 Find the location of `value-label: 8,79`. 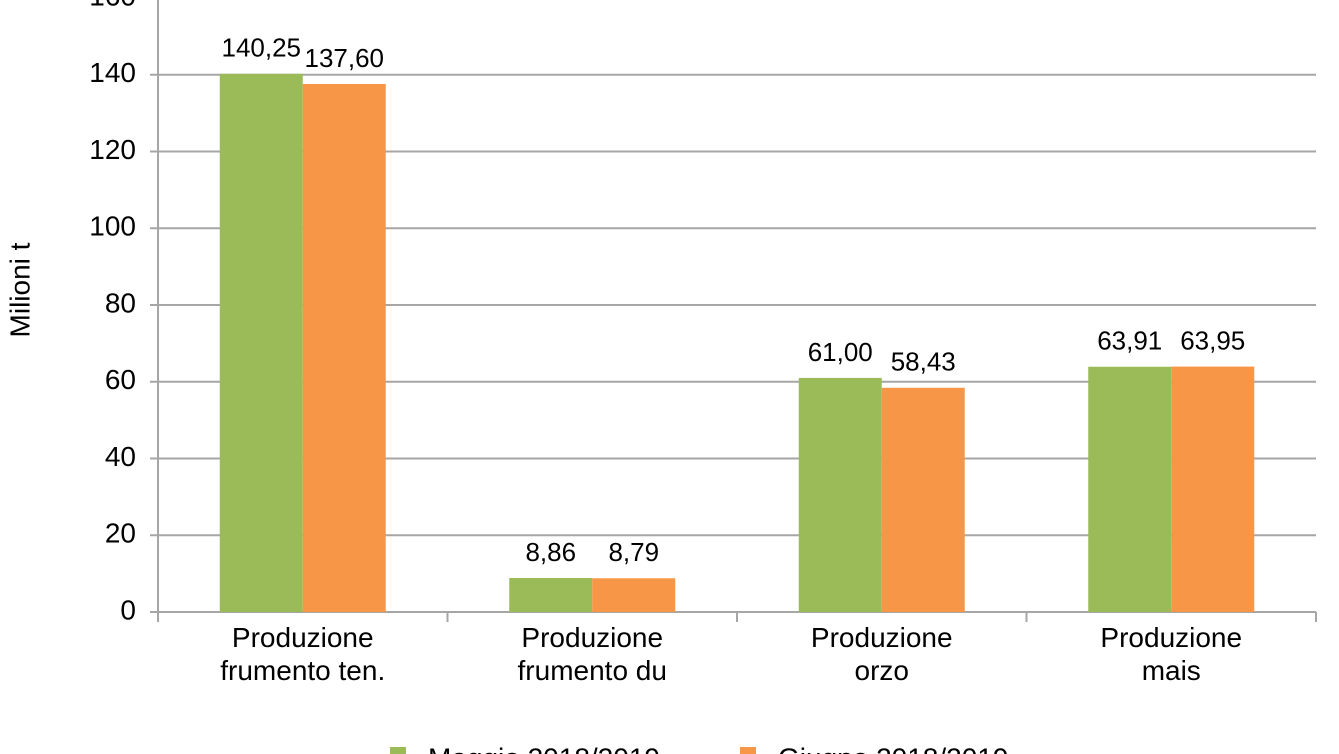

value-label: 8,79 is located at coordinates (633, 552).